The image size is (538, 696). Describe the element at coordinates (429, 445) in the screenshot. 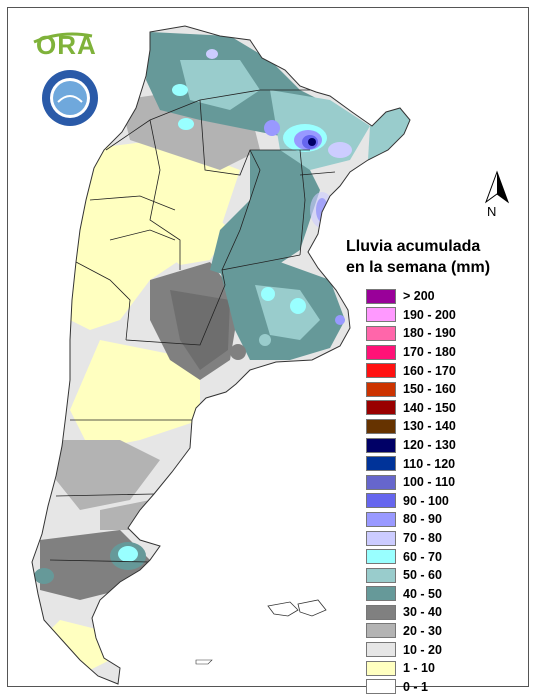

I see `legend-label: 120 - 130` at that location.